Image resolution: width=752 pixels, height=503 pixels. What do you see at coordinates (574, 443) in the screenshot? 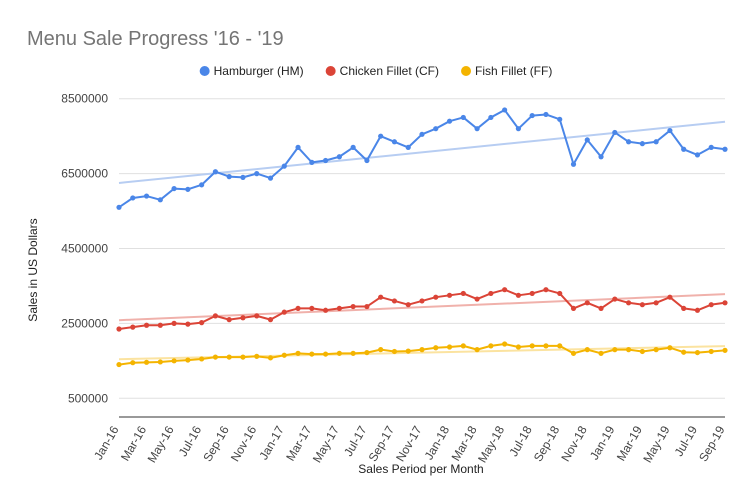
I see `x-tick-label: Nov-18` at bounding box center [574, 443].